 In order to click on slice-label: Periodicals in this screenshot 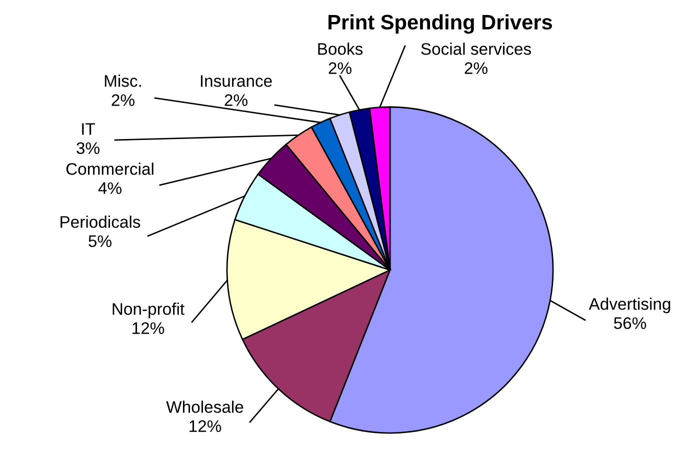, I will do `click(100, 222)`.